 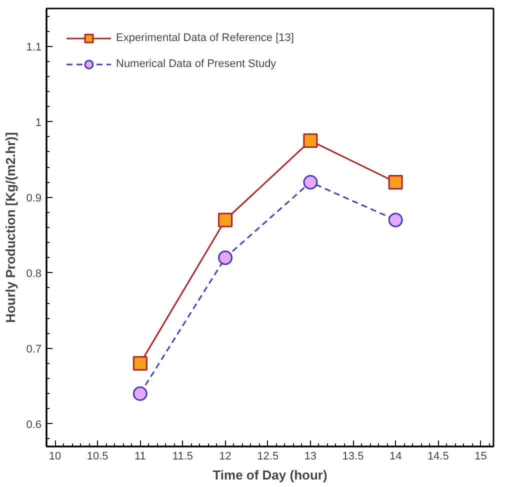 I want to click on x-tick-label: 13, so click(x=310, y=456).